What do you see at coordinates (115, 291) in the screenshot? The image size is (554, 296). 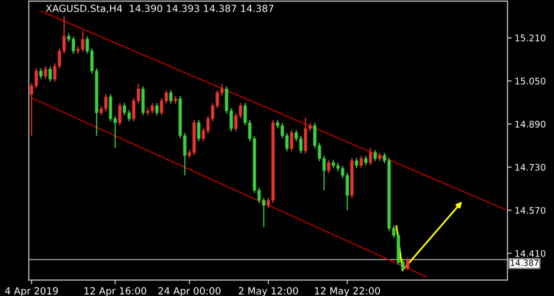 I see `x-tick-label: 12 Apr 16:00` at bounding box center [115, 291].